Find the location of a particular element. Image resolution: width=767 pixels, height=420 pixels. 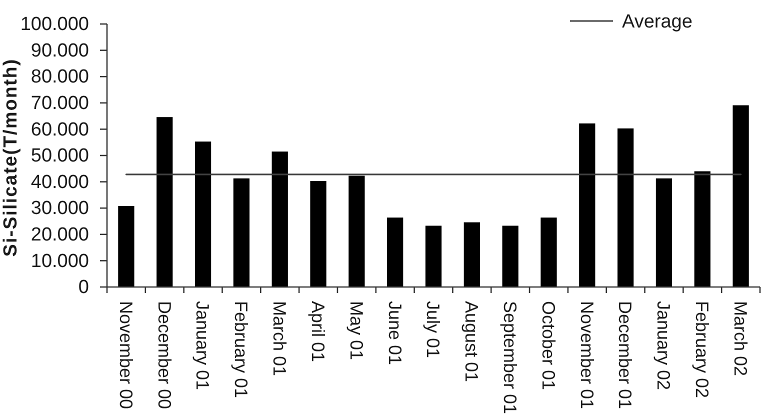

x-tick-label: March 02 is located at coordinates (740, 338).